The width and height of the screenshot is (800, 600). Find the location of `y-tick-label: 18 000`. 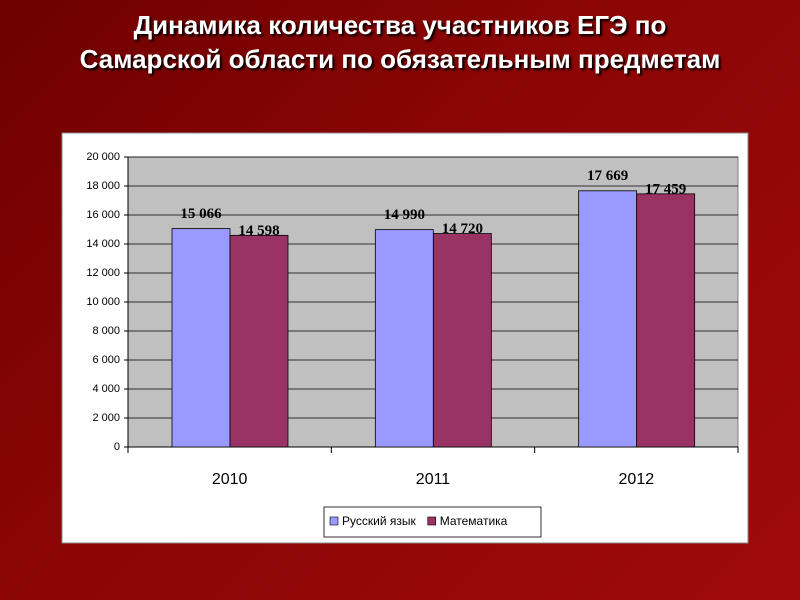

y-tick-label: 18 000 is located at coordinates (103, 186).